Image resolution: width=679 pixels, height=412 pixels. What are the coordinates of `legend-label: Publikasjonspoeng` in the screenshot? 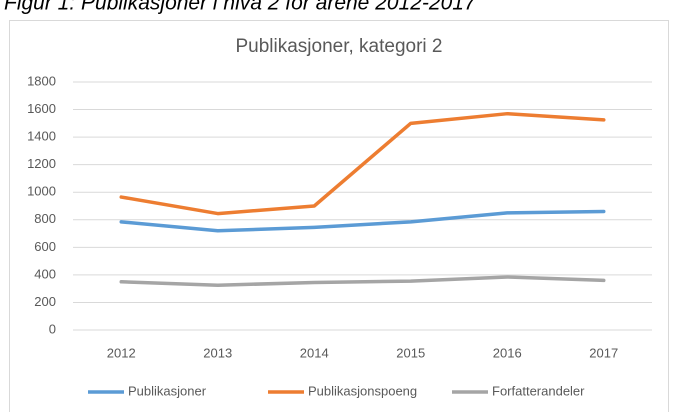 It's located at (362, 390).